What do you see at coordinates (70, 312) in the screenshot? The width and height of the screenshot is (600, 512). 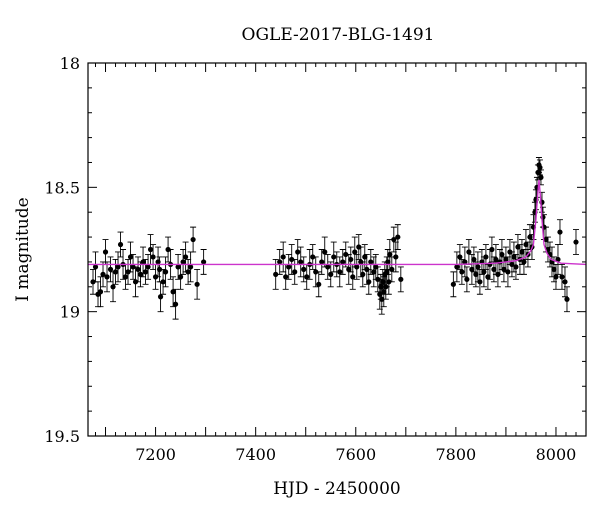 I see `y-tick-label: 19` at bounding box center [70, 312].